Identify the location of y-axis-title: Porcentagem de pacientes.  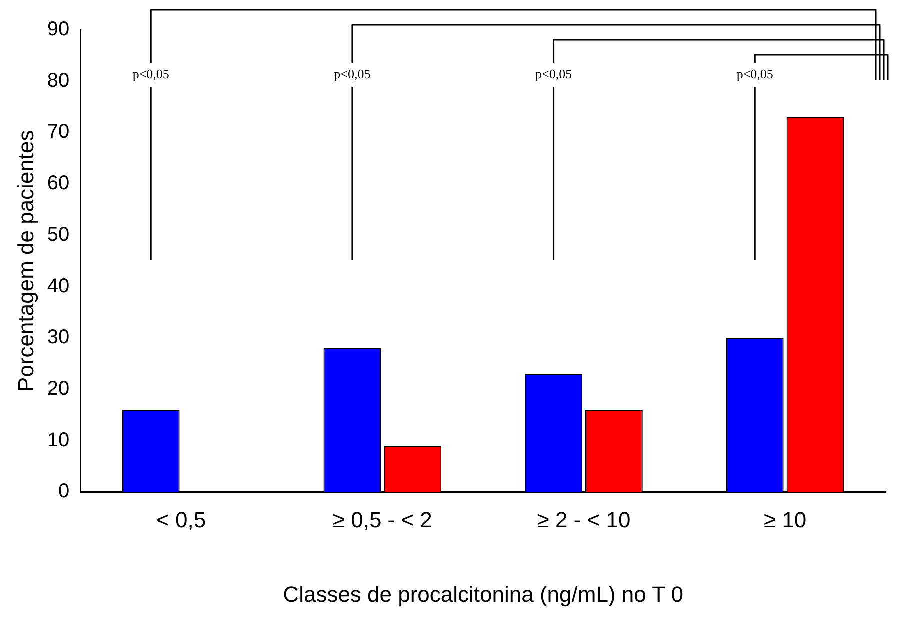
(25, 261).